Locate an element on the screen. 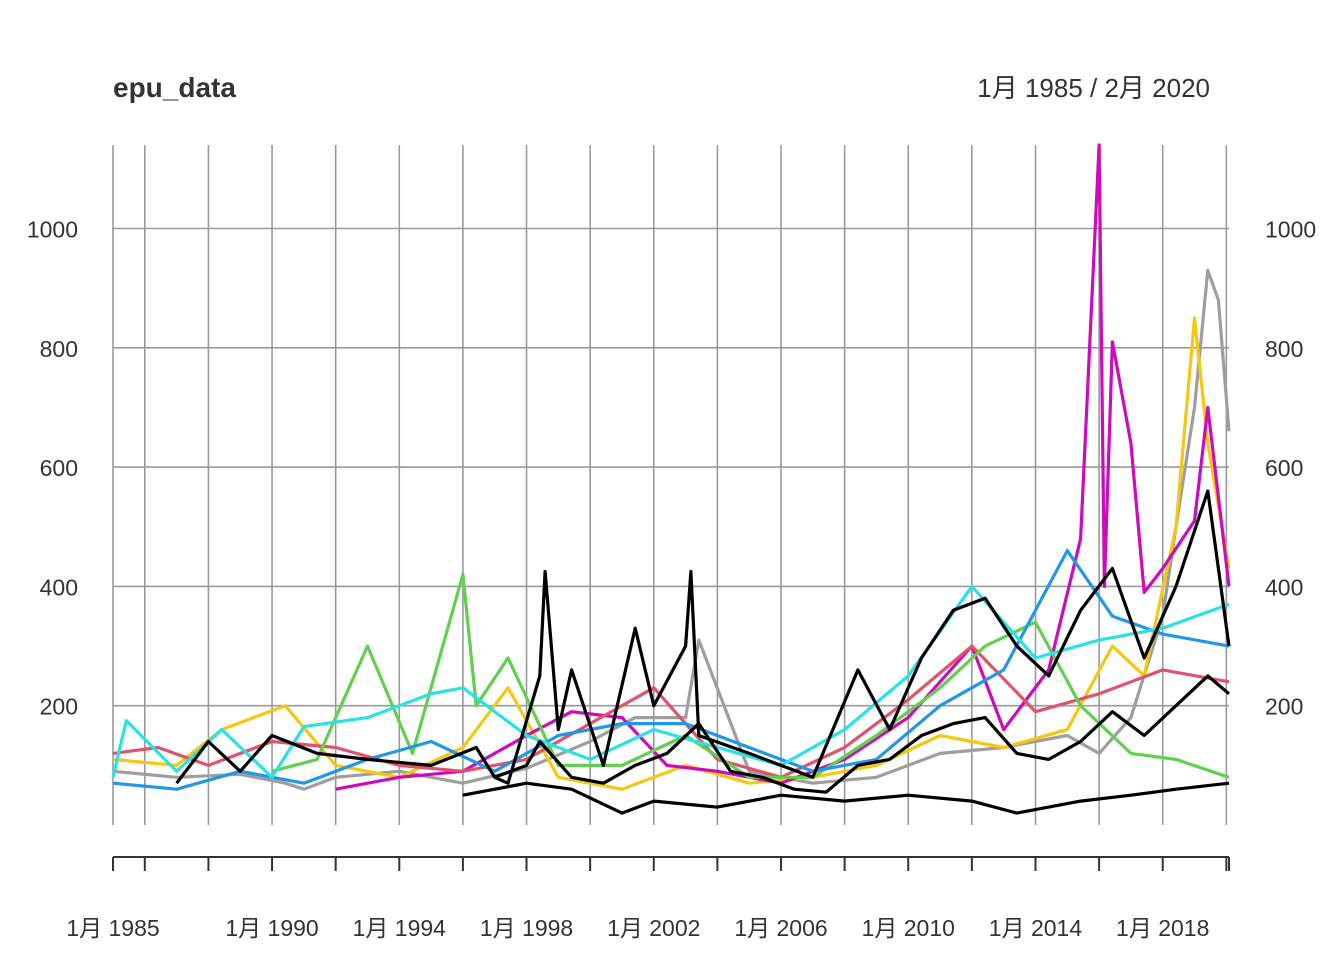  x-tick-label: 1月 2010 is located at coordinates (908, 928).